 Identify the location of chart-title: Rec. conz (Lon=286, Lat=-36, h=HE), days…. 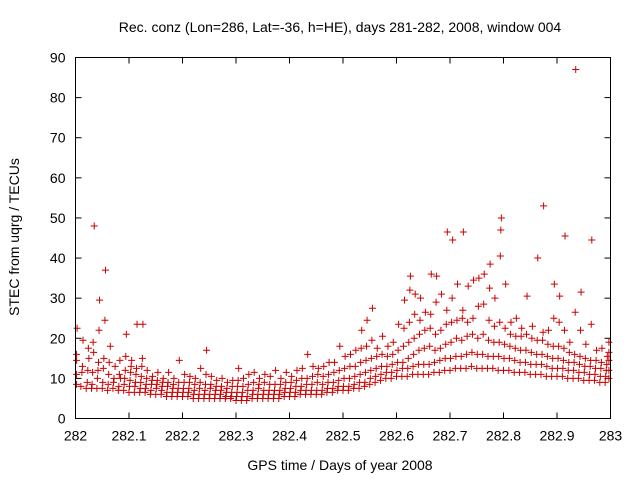
(340, 27).